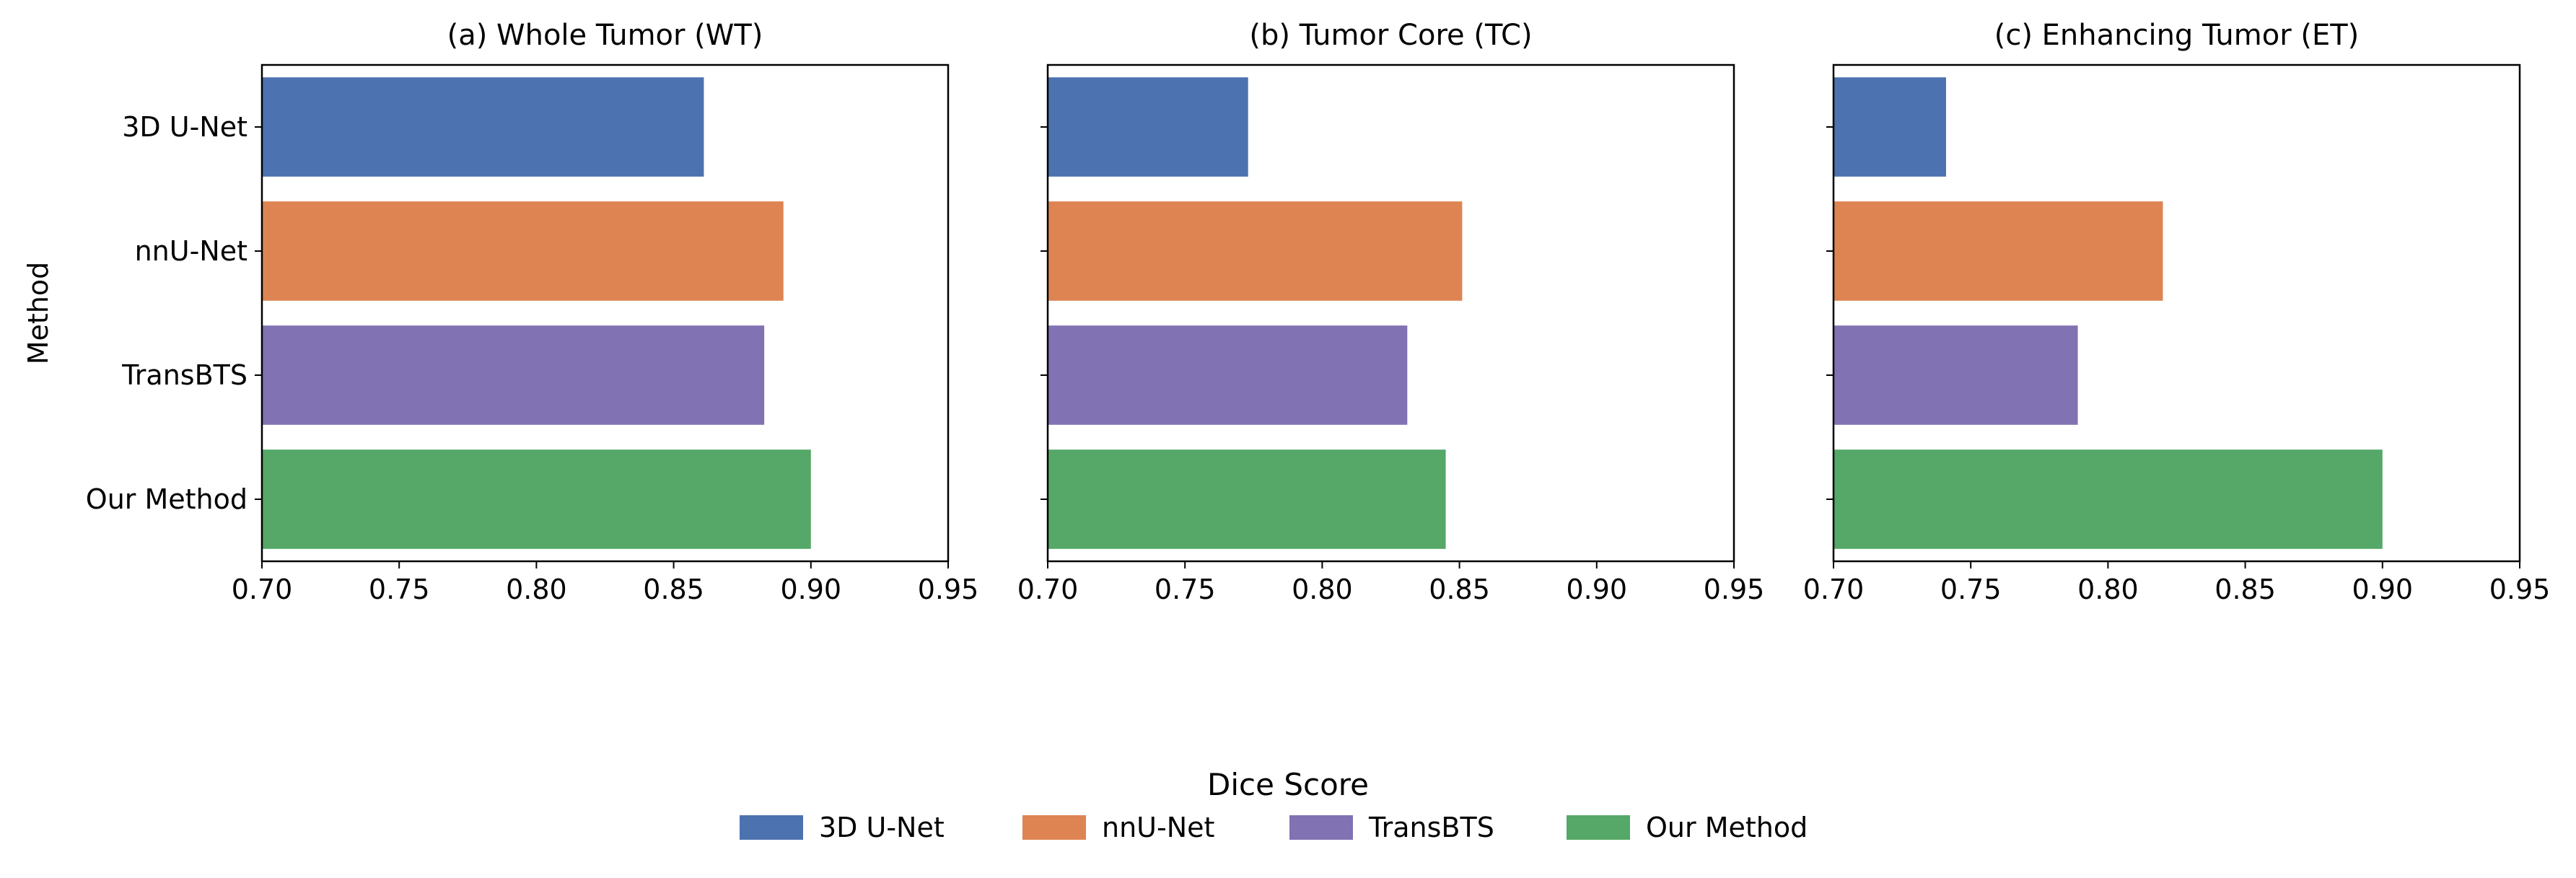 The image size is (2576, 878). I want to click on bar-3-3d-u-net, so click(1890, 127).